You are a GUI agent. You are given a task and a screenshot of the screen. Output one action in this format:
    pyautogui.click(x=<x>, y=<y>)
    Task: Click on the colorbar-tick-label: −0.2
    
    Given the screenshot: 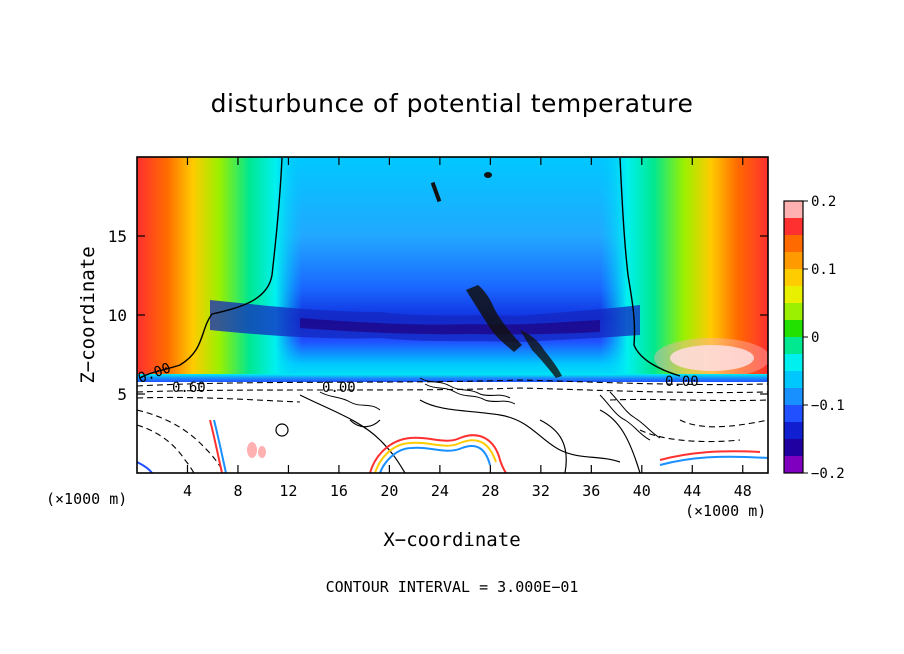 What is the action you would take?
    pyautogui.click(x=828, y=474)
    